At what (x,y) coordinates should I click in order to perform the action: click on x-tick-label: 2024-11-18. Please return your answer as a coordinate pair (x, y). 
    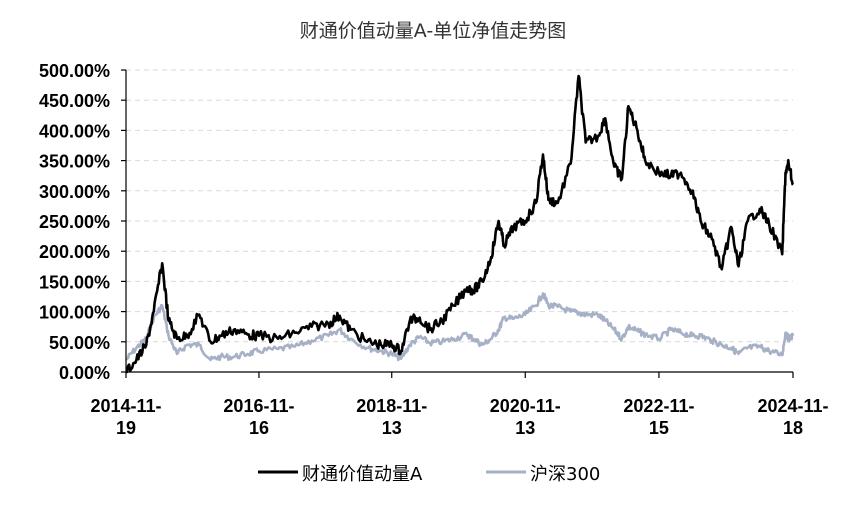
    Looking at the image, I should click on (792, 417).